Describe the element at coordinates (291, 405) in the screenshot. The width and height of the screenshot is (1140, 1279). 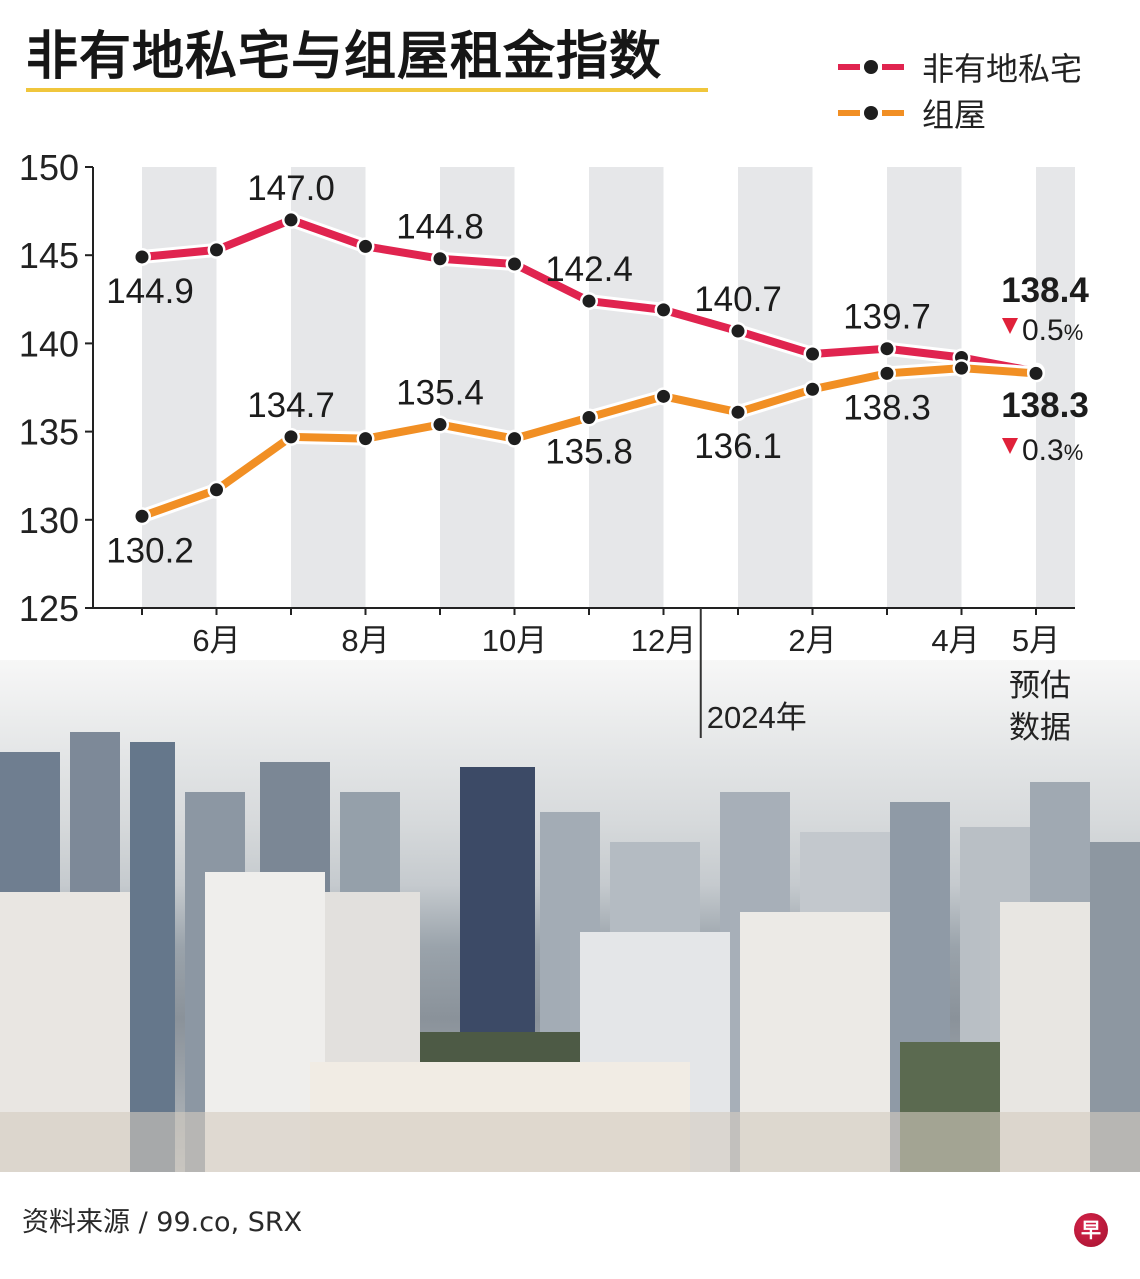
I see `data-label: 134.7` at that location.